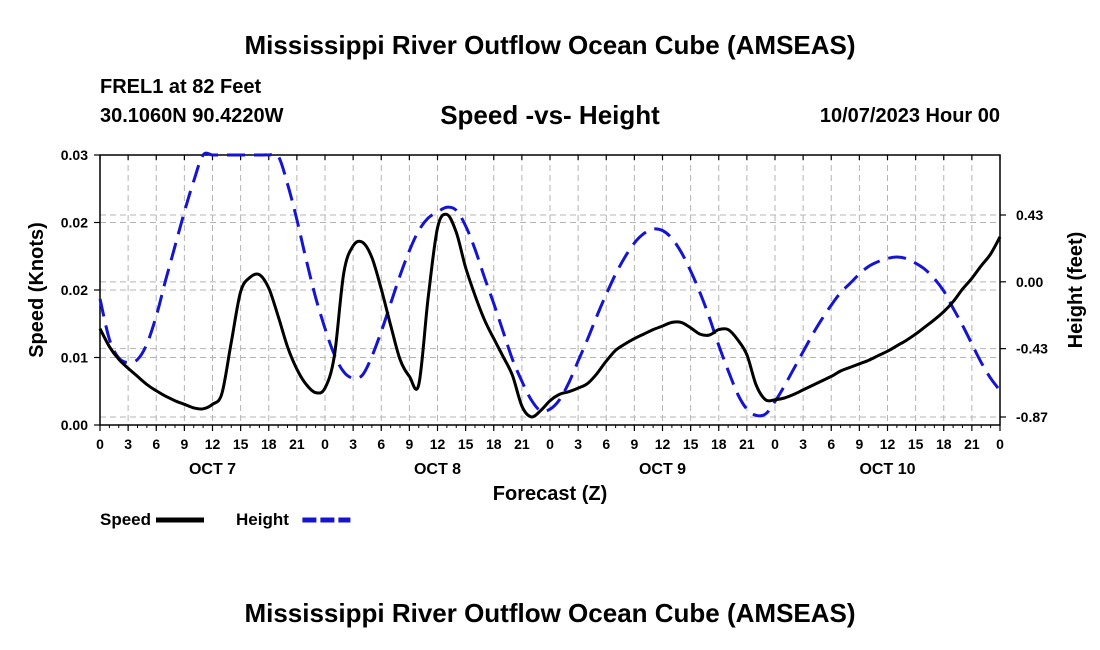  What do you see at coordinates (1076, 290) in the screenshot?
I see `y2-axis-title: Height (feet)` at bounding box center [1076, 290].